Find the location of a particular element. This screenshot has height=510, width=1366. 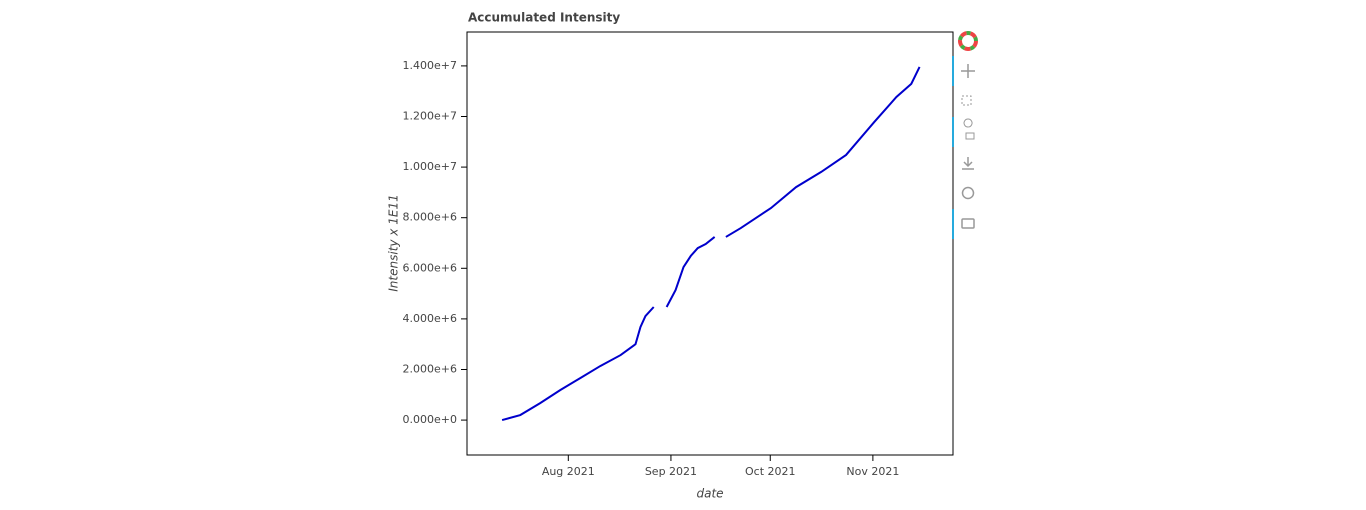

hover-tool is located at coordinates (968, 223).